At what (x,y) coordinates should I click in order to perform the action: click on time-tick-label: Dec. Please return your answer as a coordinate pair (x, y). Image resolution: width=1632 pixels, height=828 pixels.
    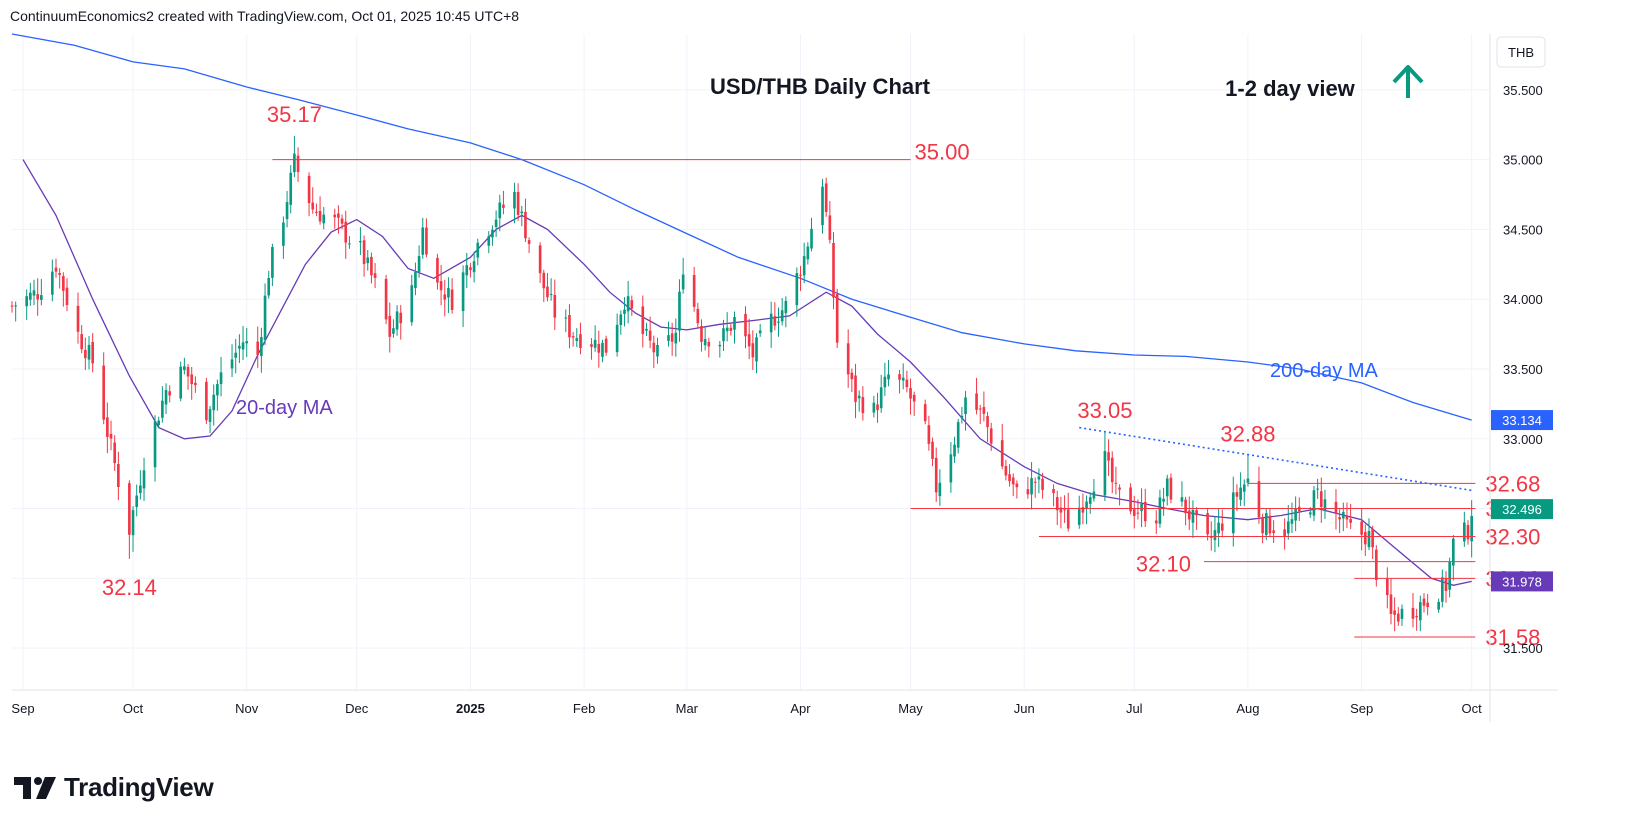
    Looking at the image, I should click on (357, 708).